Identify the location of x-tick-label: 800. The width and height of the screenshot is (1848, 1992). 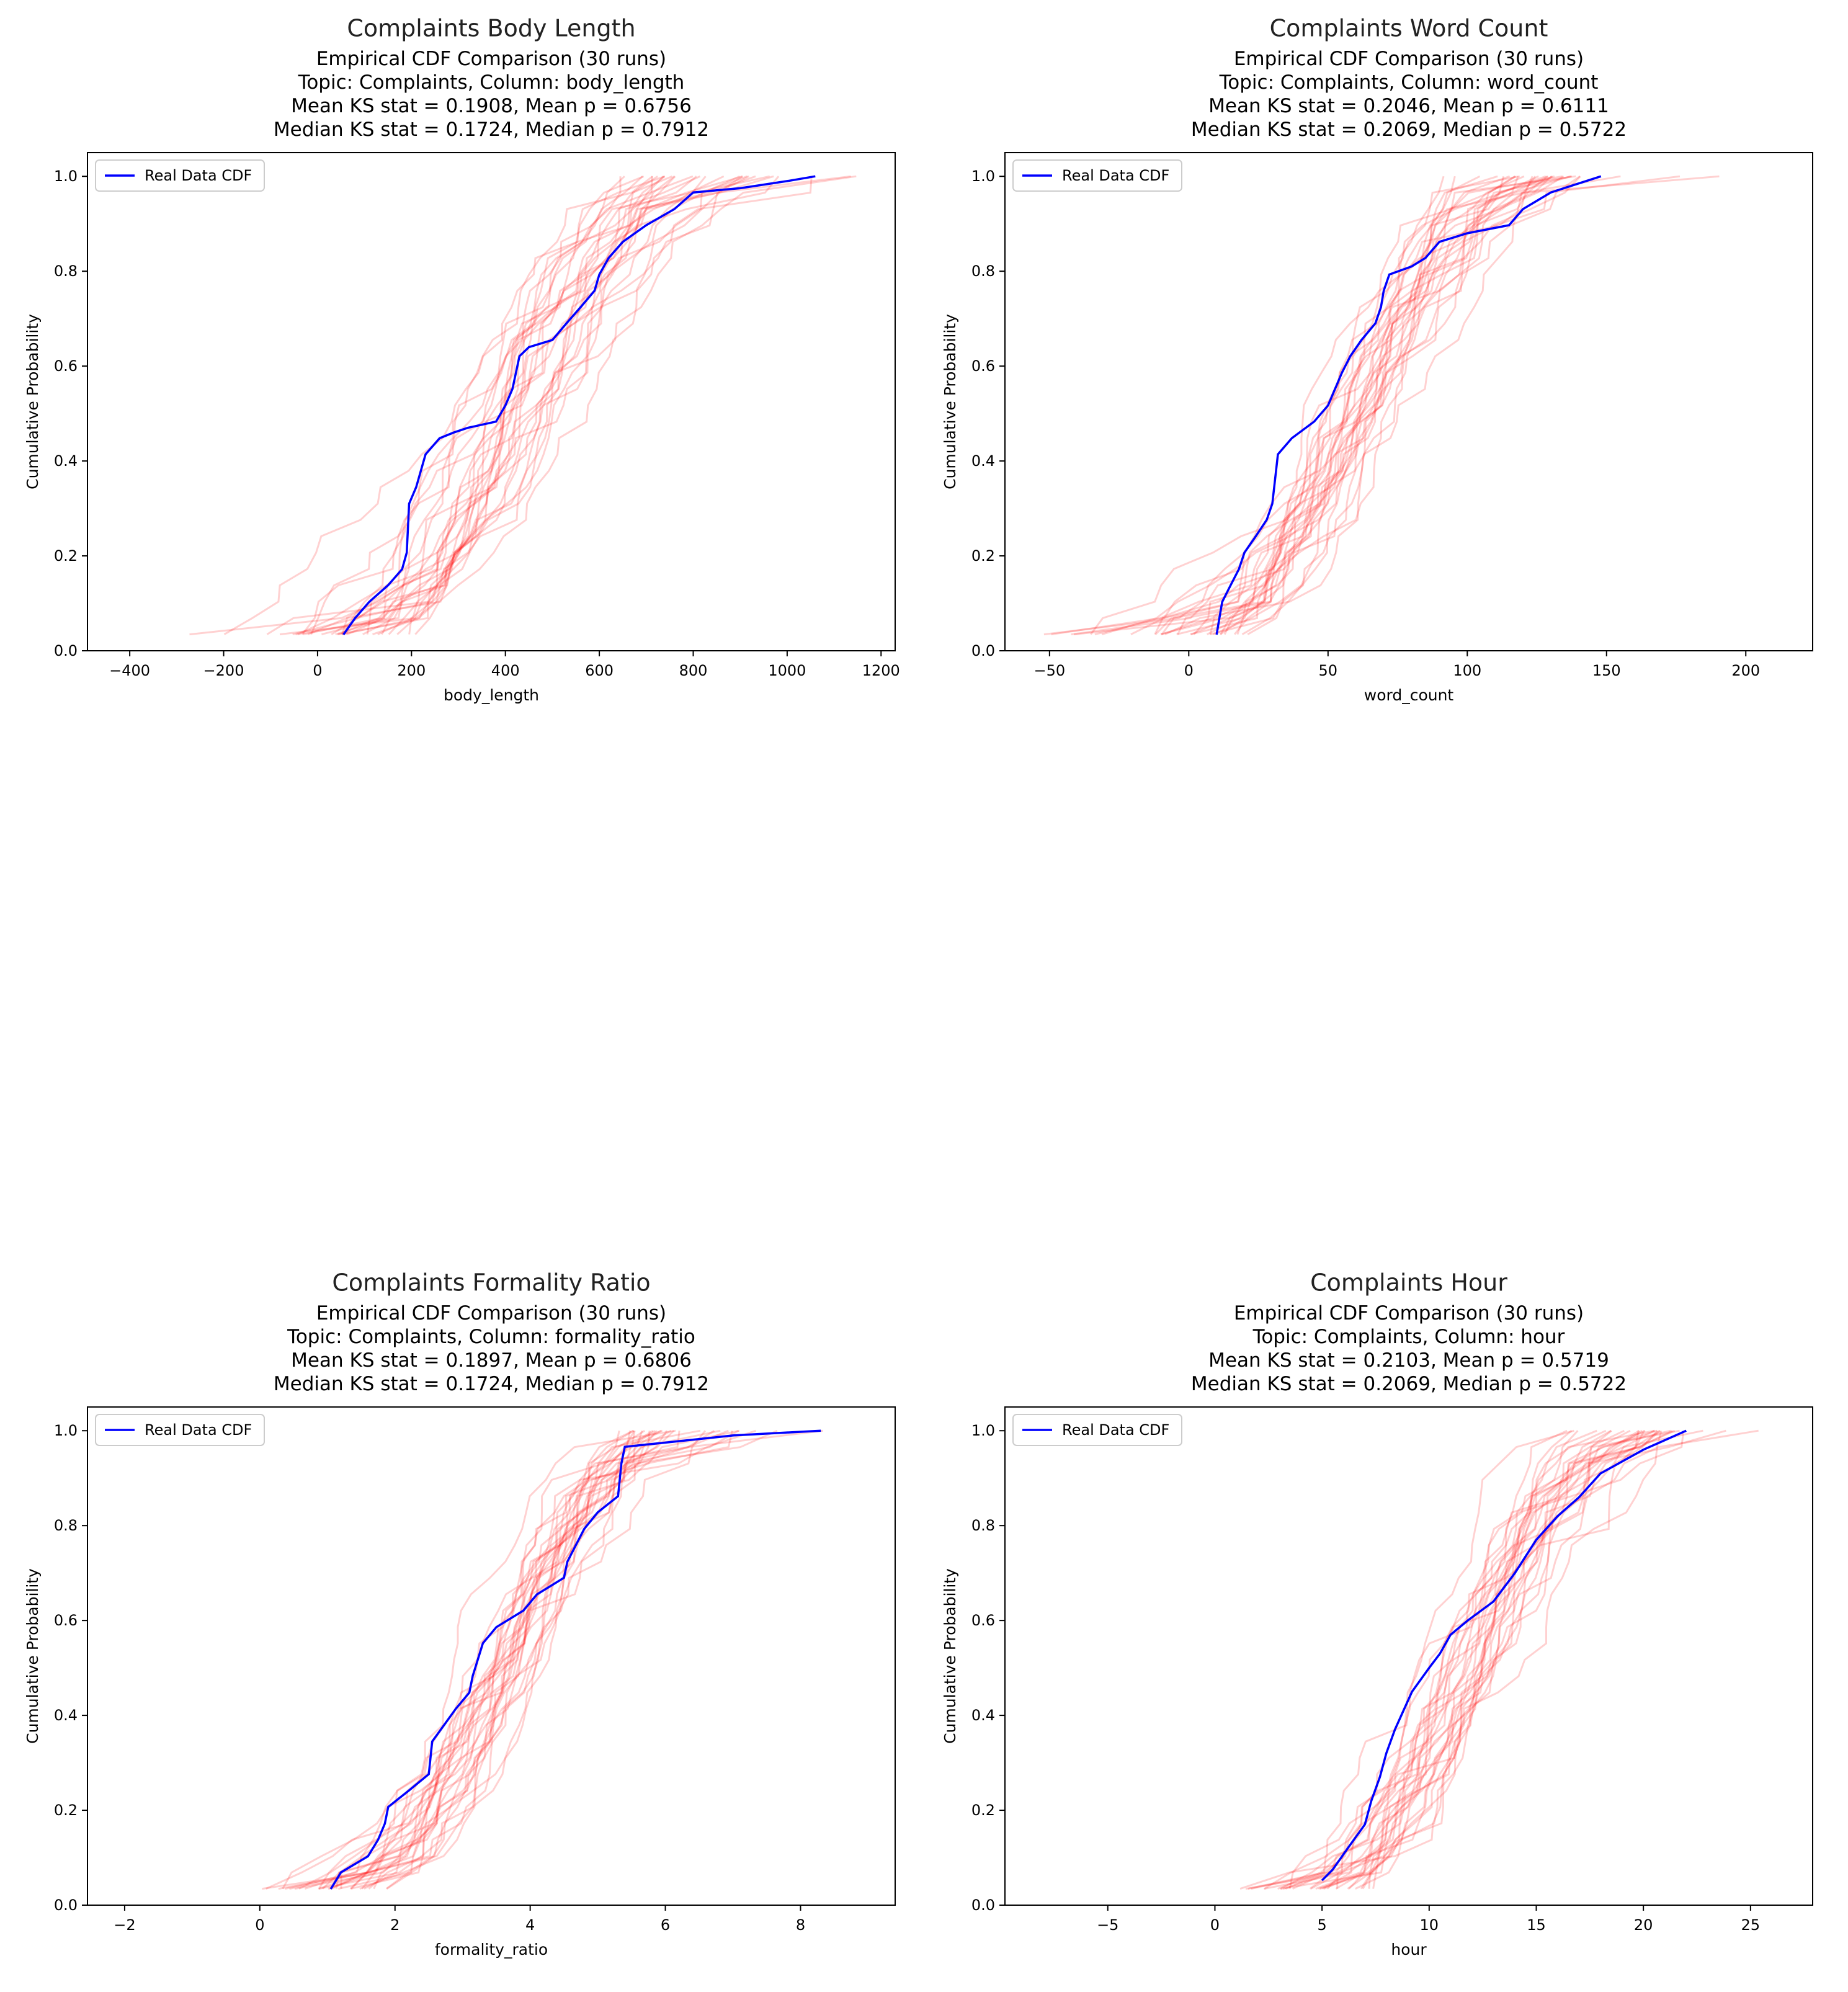
(694, 670).